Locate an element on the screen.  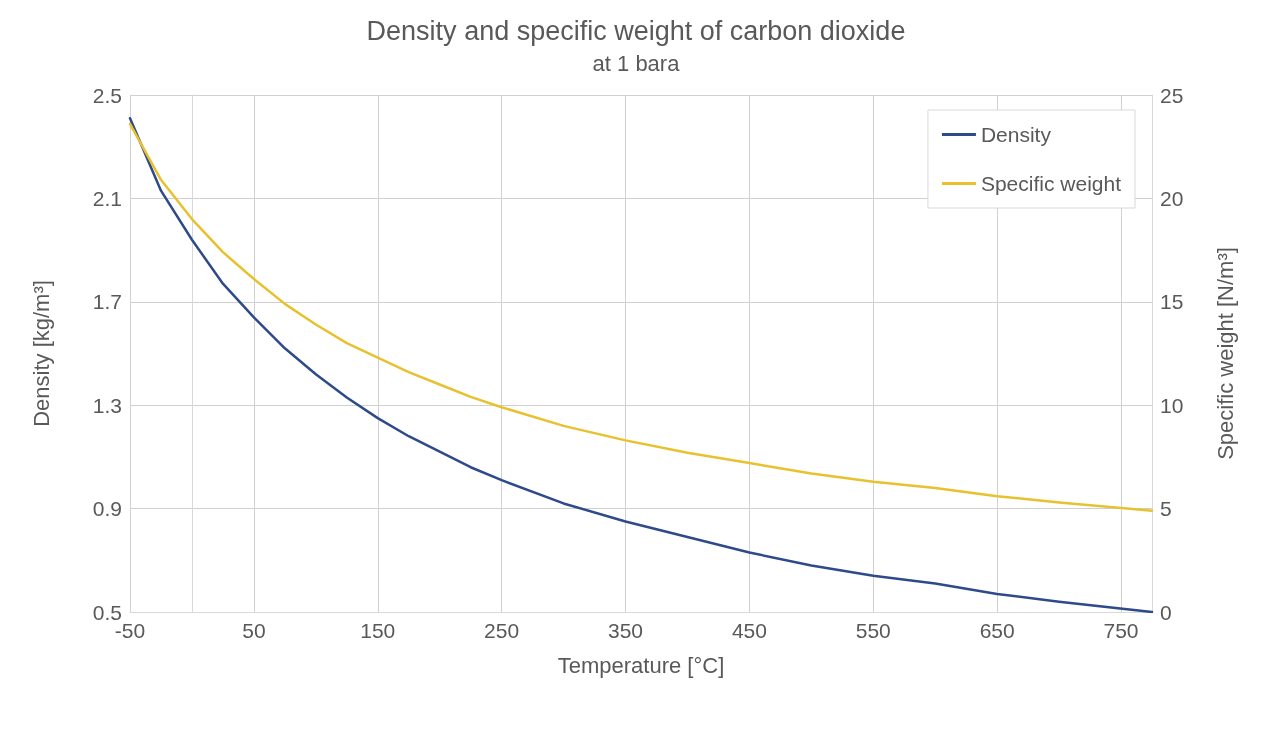
y2-axis-title: Specific weight [N/m³] is located at coordinates (1225, 353).